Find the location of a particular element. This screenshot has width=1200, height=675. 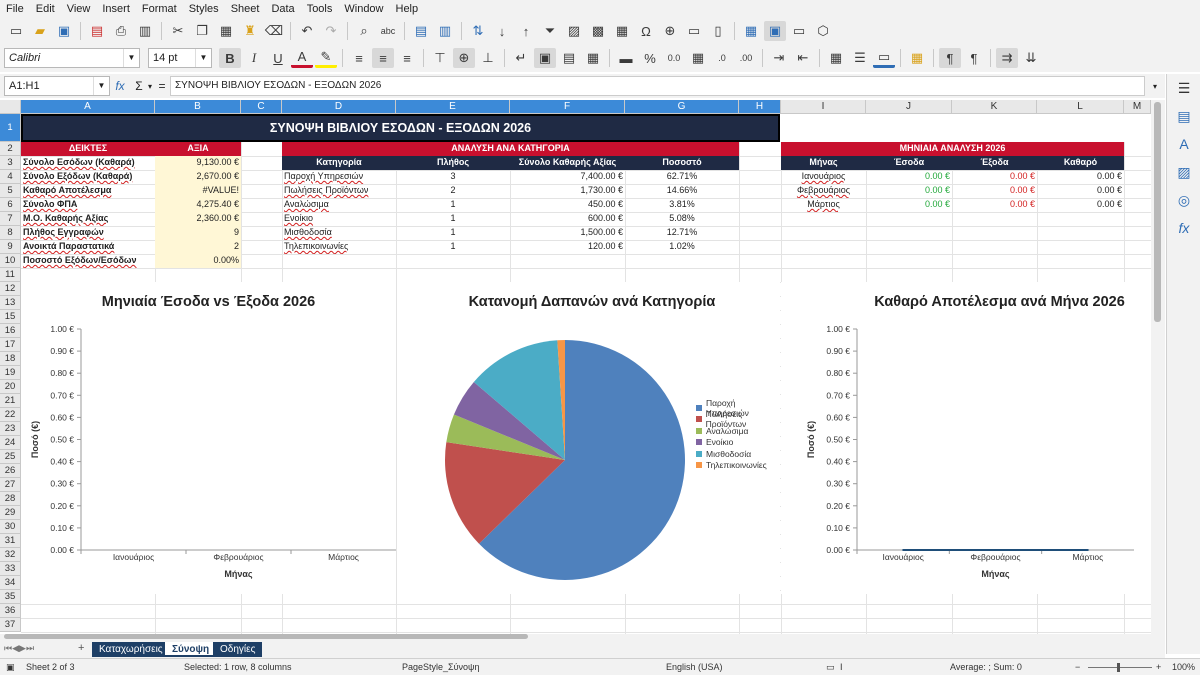

menu-view: View is located at coordinates (78, 9).